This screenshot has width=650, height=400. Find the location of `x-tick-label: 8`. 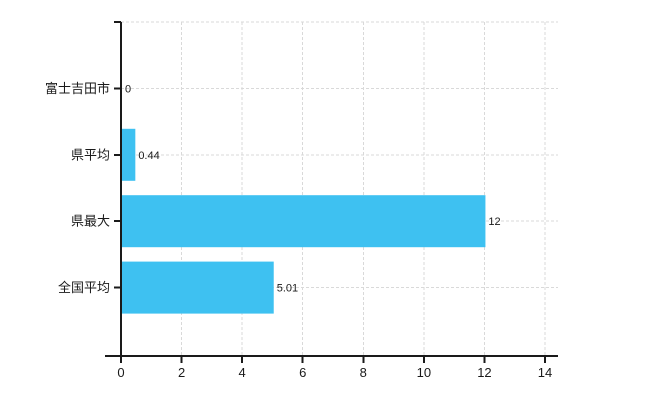

x-tick-label: 8 is located at coordinates (363, 372).